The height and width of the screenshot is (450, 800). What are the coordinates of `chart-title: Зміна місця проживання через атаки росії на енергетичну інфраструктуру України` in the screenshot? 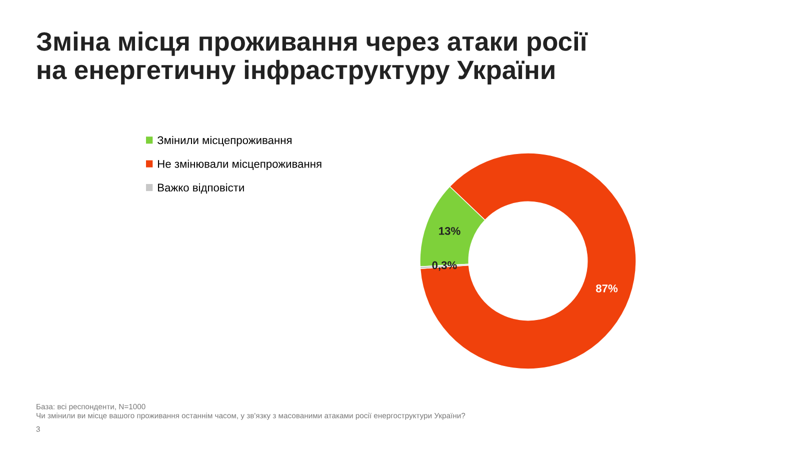 It's located at (312, 58).